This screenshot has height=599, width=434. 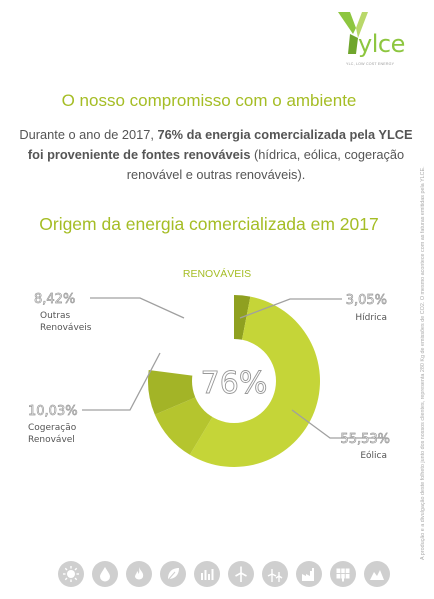 What do you see at coordinates (71, 574) in the screenshot?
I see `sun-icon` at bounding box center [71, 574].